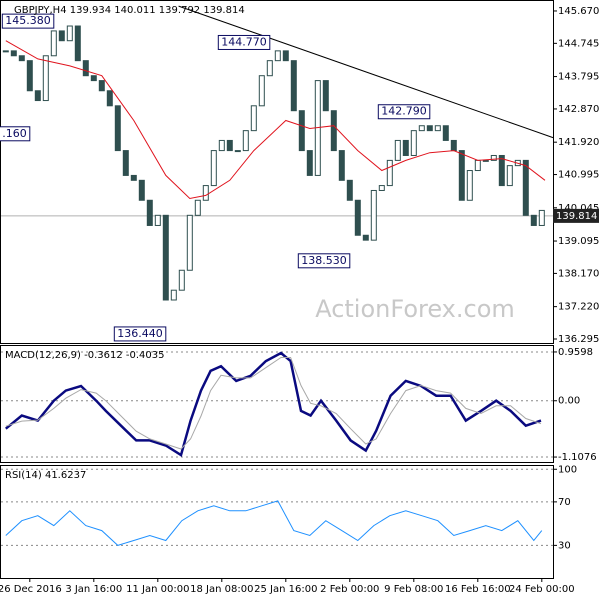 Image resolution: width=600 pixels, height=600 pixels. Describe the element at coordinates (578, 109) in the screenshot. I see `y-tick-label: 142.870` at that location.